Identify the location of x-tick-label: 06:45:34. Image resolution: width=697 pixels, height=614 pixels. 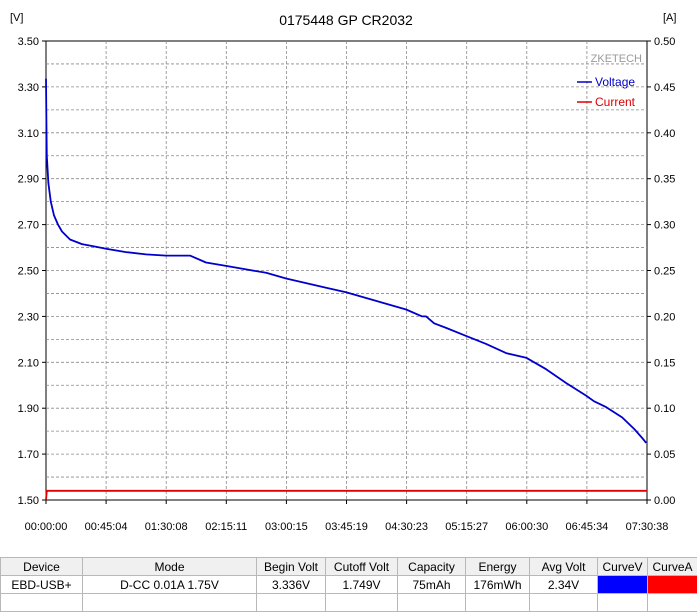
(586, 527).